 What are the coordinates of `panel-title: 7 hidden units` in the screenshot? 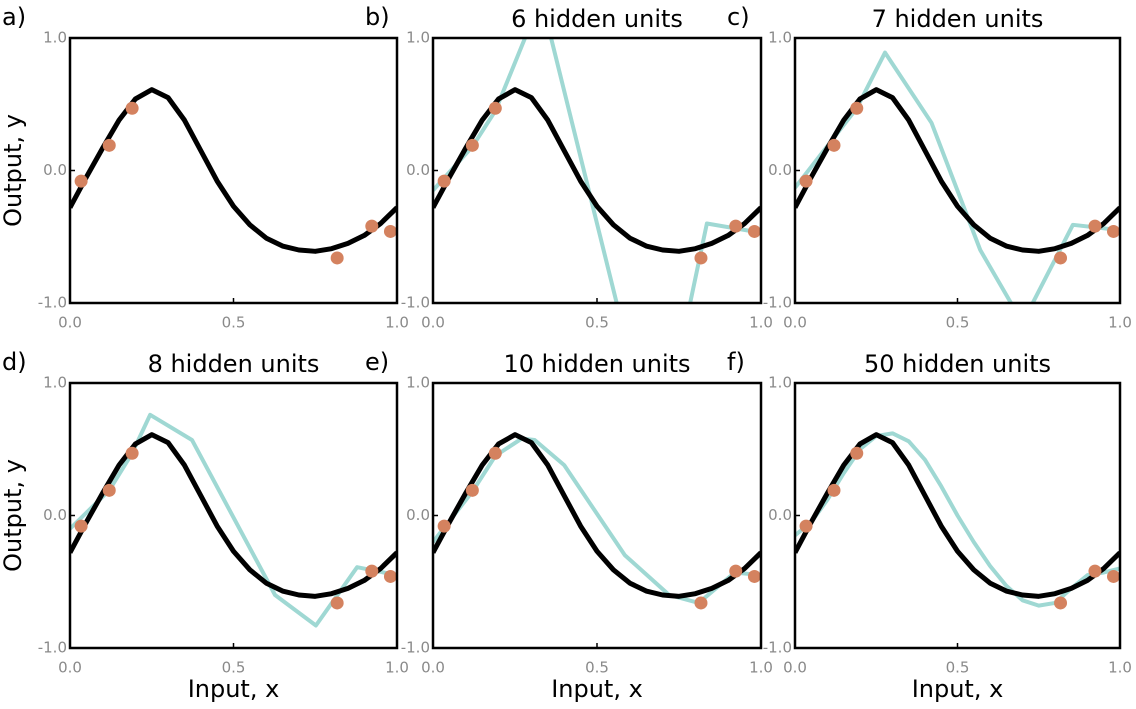 It's located at (958, 19).